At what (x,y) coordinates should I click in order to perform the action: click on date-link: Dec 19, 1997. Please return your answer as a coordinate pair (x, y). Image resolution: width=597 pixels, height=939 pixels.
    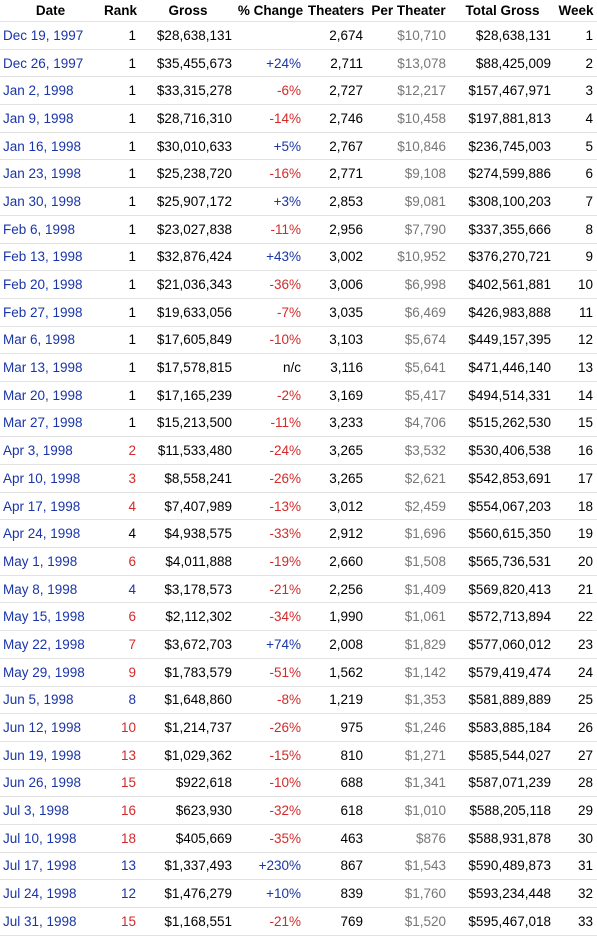
    Looking at the image, I should click on (43, 35).